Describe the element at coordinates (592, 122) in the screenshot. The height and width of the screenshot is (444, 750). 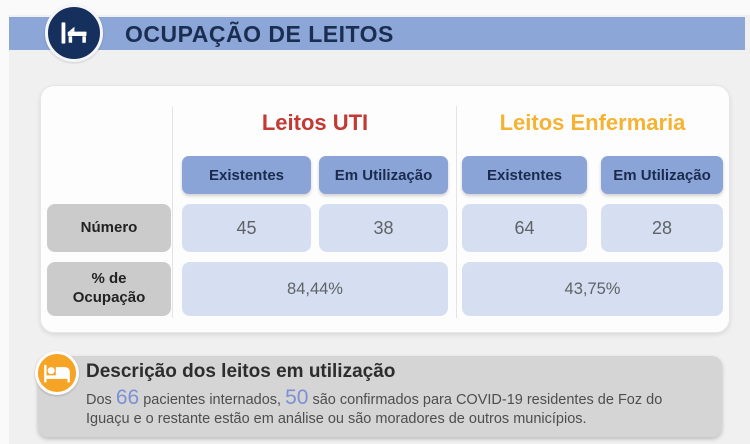
I see `group-title-enfermaria: Leitos Enfermaria` at that location.